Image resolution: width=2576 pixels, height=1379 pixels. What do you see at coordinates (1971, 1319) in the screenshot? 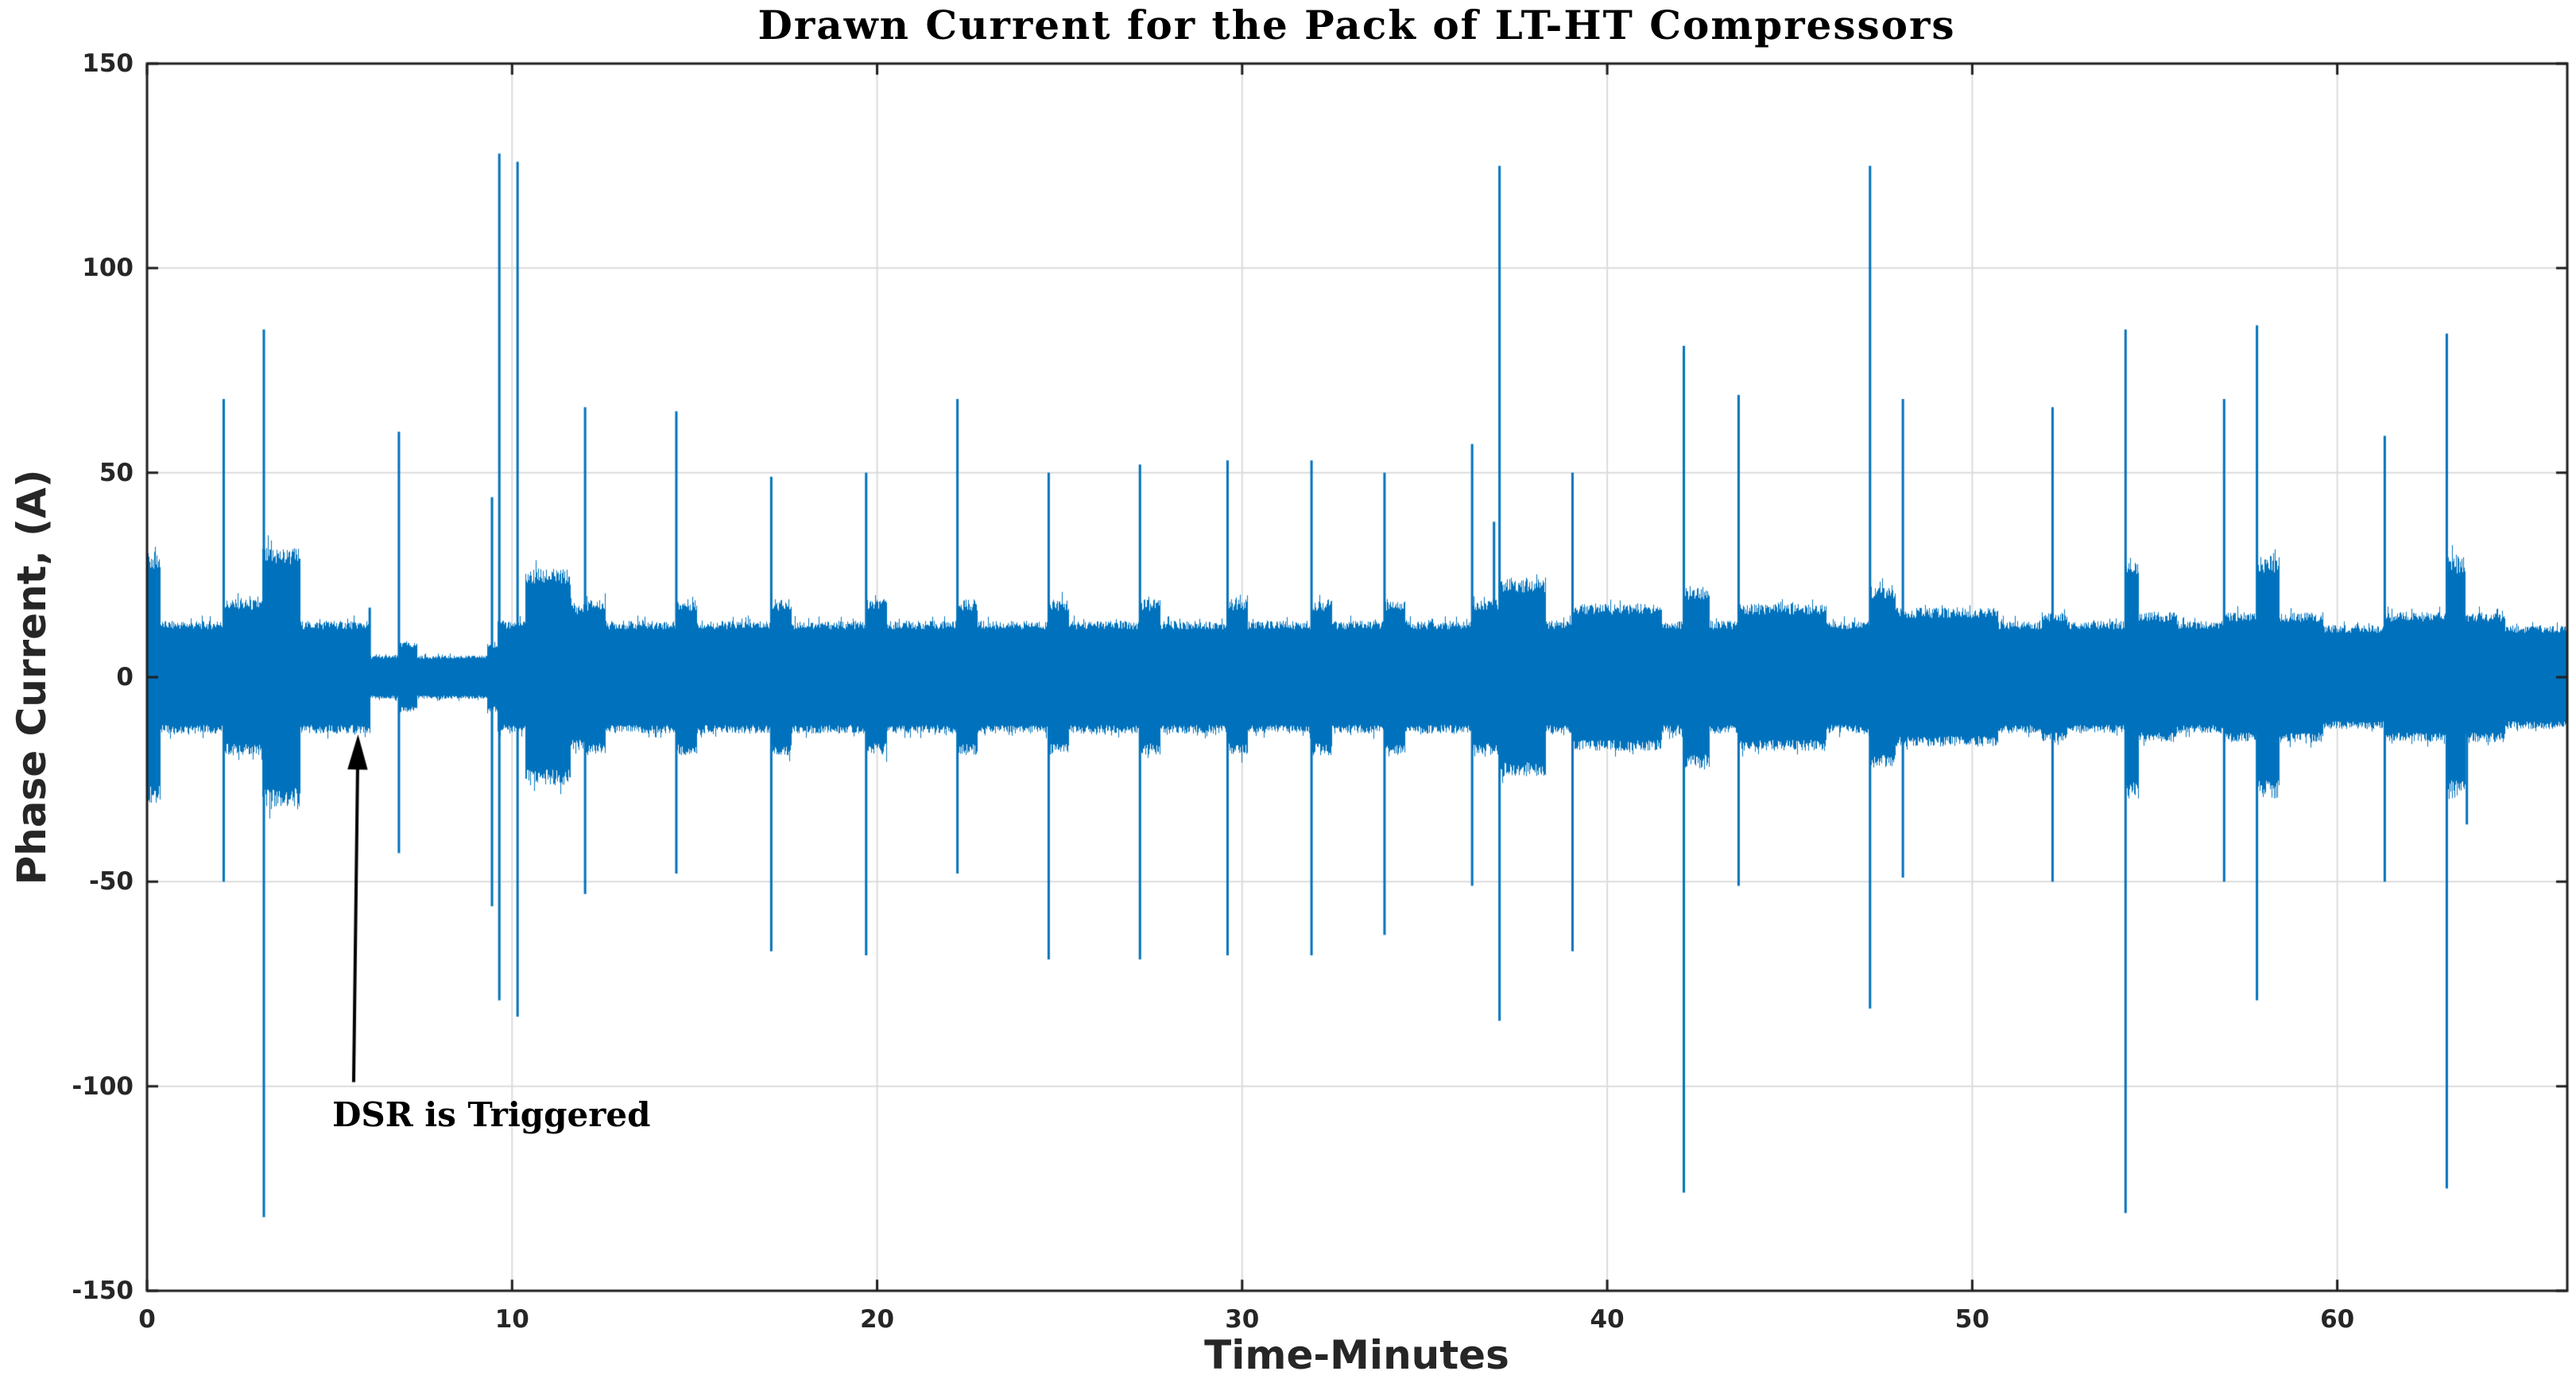
I see `x-tick-label: 50` at bounding box center [1971, 1319].